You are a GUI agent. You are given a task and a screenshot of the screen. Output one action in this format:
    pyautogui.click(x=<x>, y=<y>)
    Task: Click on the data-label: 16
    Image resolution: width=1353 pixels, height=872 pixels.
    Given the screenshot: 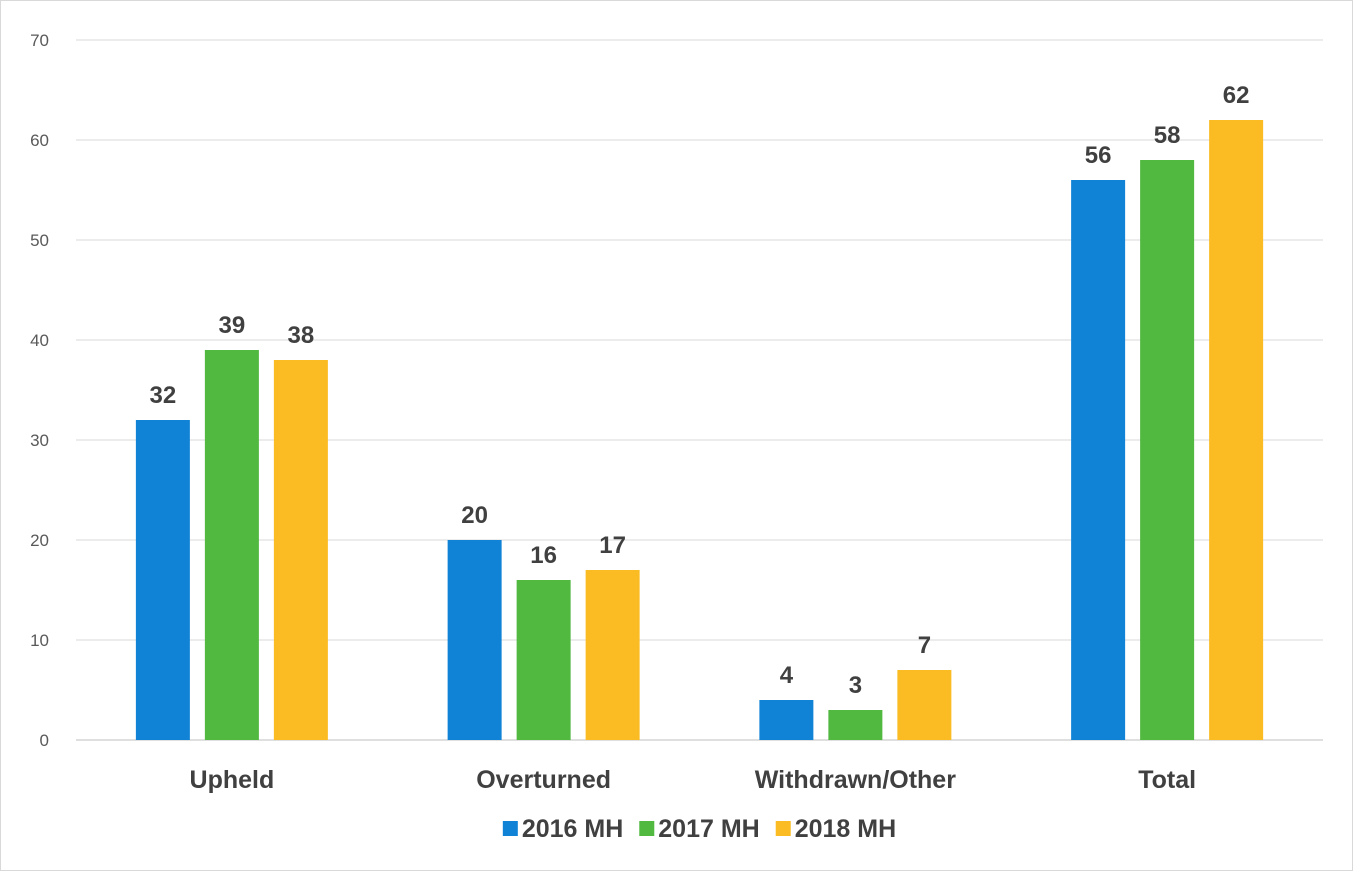 What is the action you would take?
    pyautogui.click(x=543, y=555)
    